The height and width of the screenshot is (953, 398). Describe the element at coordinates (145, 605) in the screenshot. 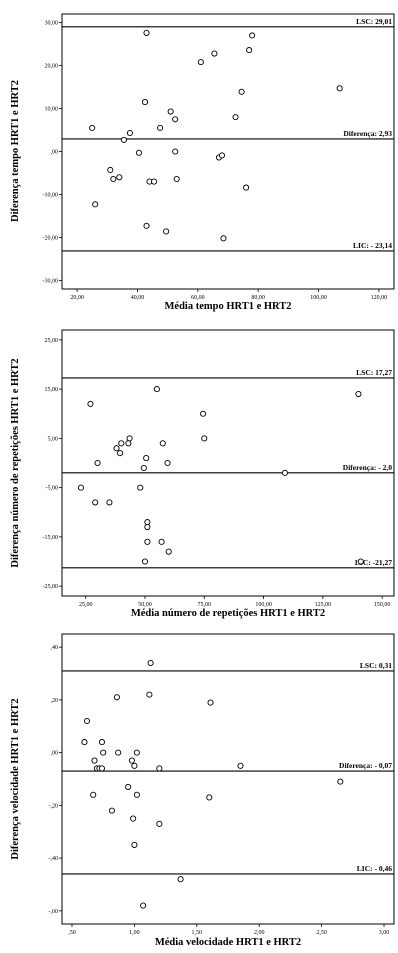

I see `x-tick-label: 50,00` at that location.